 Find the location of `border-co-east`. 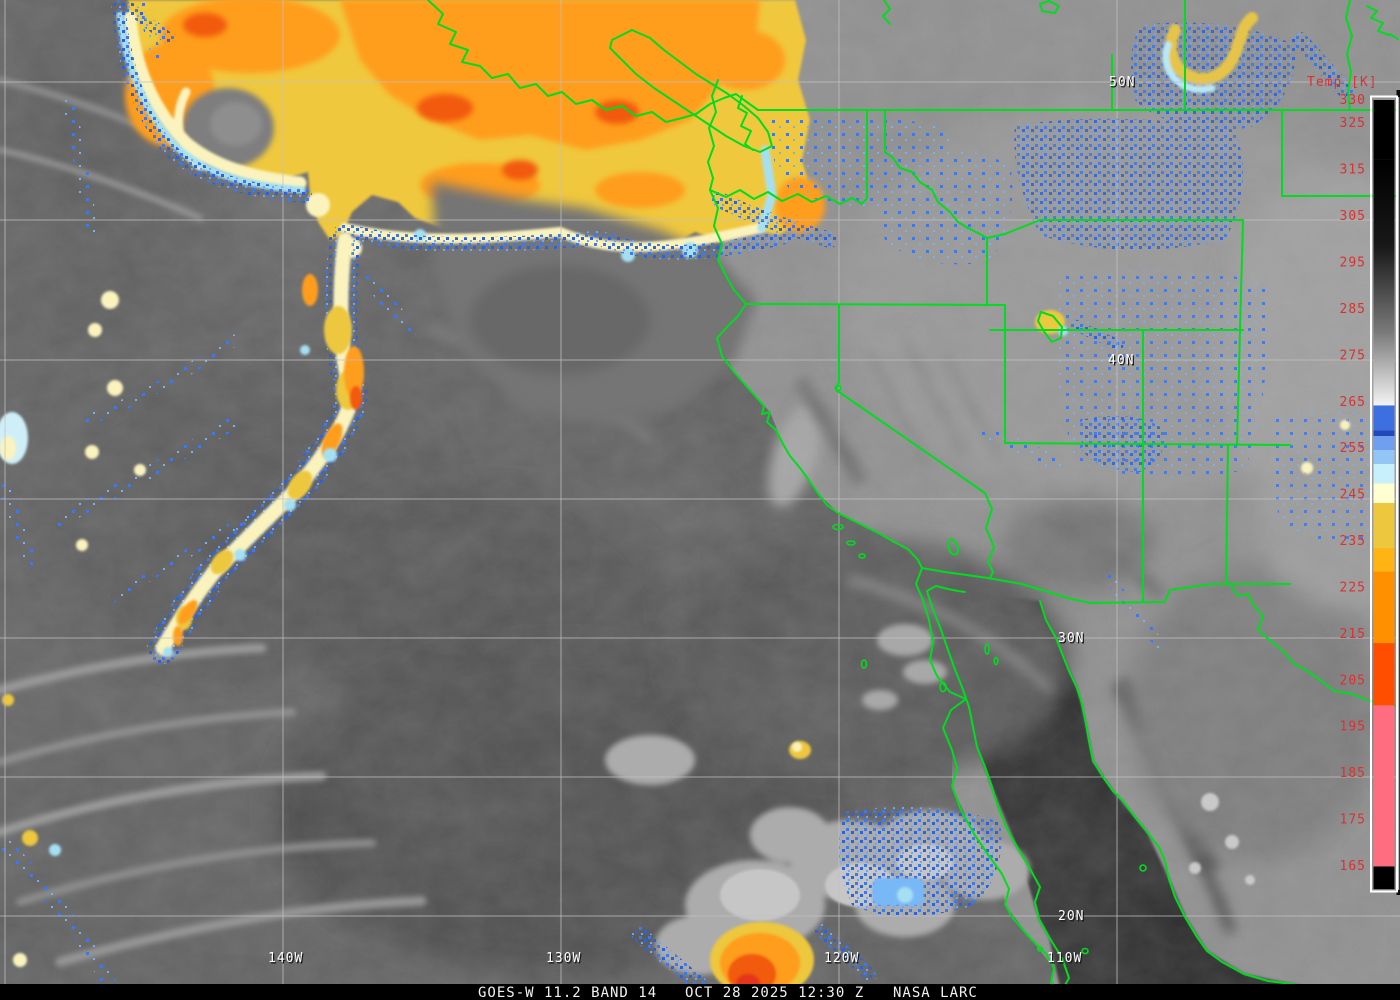

border-co-east is located at coordinates (1238, 387).